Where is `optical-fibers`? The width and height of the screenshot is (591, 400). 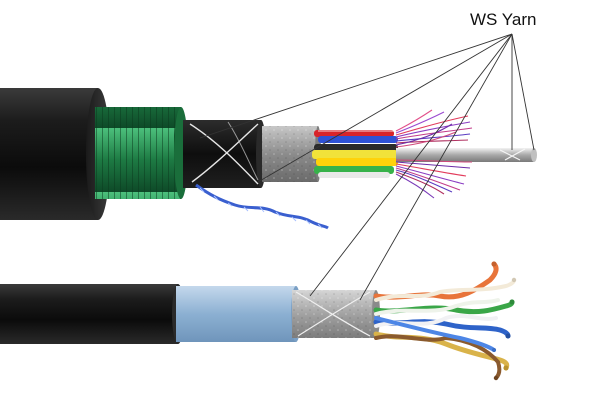
optical-fibers is located at coordinates (434, 154).